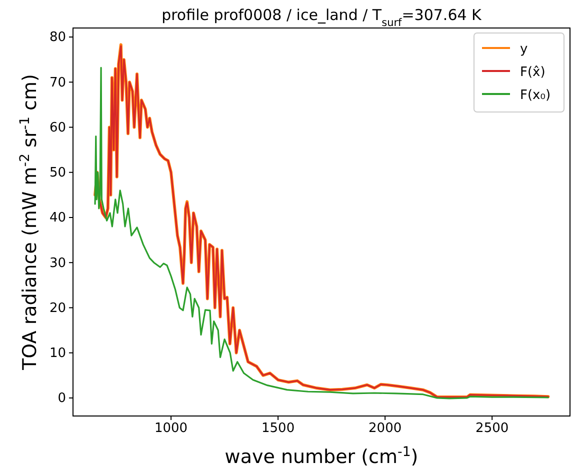 Image resolution: width=573 pixels, height=472 pixels. I want to click on y-tick-label: 70, so click(57, 82).